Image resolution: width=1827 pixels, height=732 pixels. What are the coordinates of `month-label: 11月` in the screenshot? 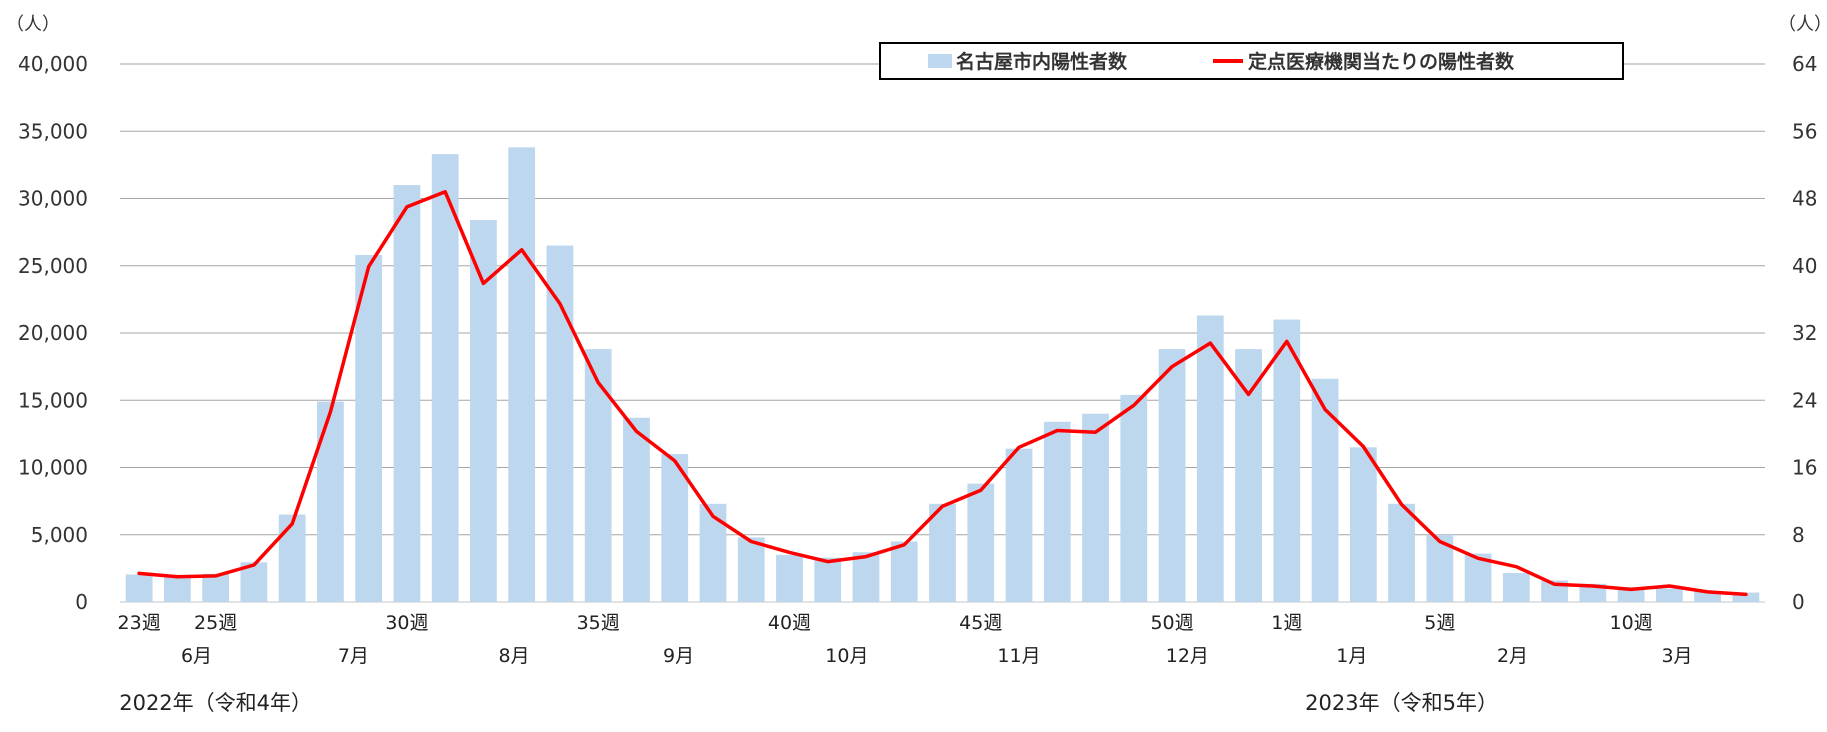 It's located at (1018, 656).